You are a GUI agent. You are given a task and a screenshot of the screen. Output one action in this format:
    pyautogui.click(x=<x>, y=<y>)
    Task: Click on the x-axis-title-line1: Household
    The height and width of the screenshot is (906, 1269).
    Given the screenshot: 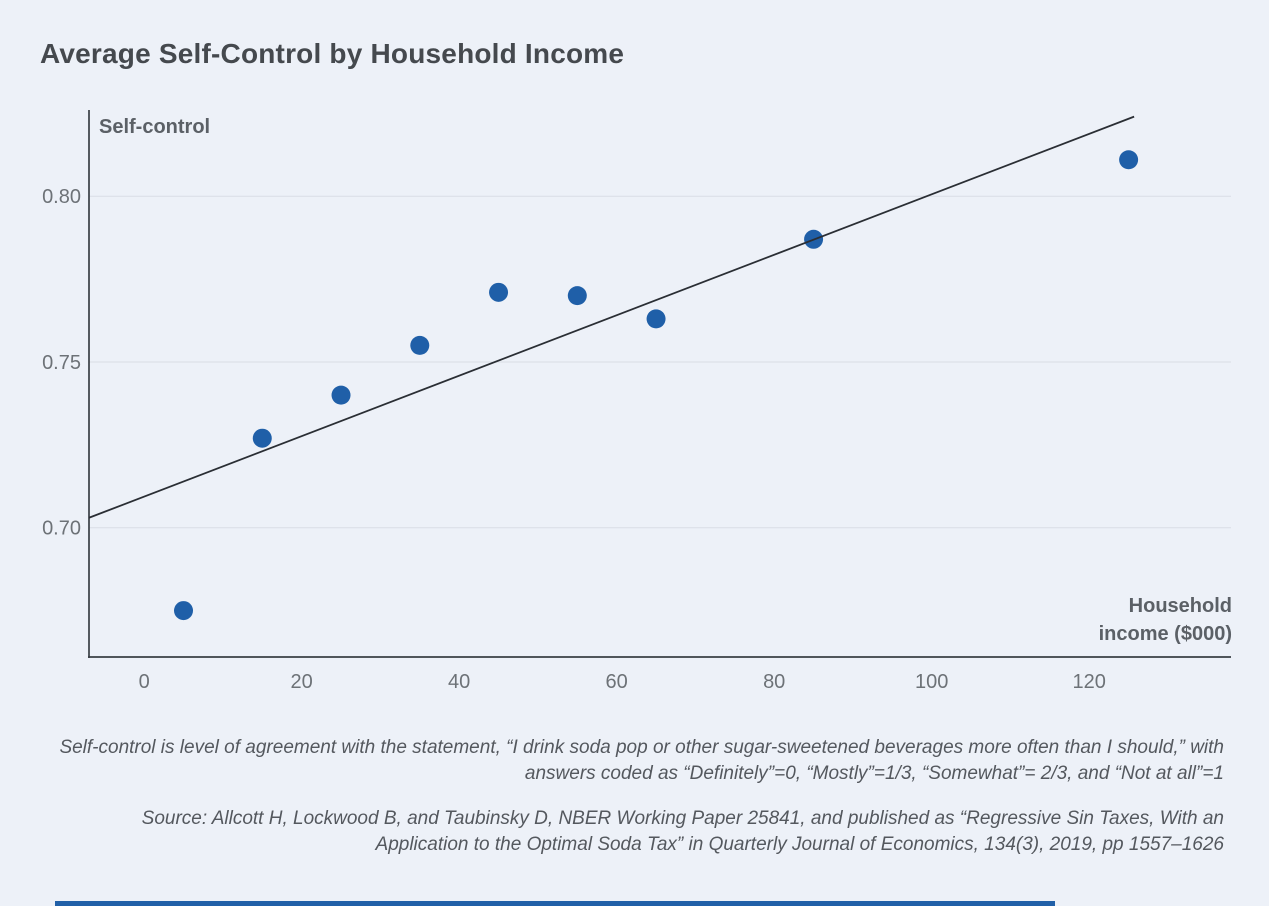 What is the action you would take?
    pyautogui.click(x=1180, y=606)
    